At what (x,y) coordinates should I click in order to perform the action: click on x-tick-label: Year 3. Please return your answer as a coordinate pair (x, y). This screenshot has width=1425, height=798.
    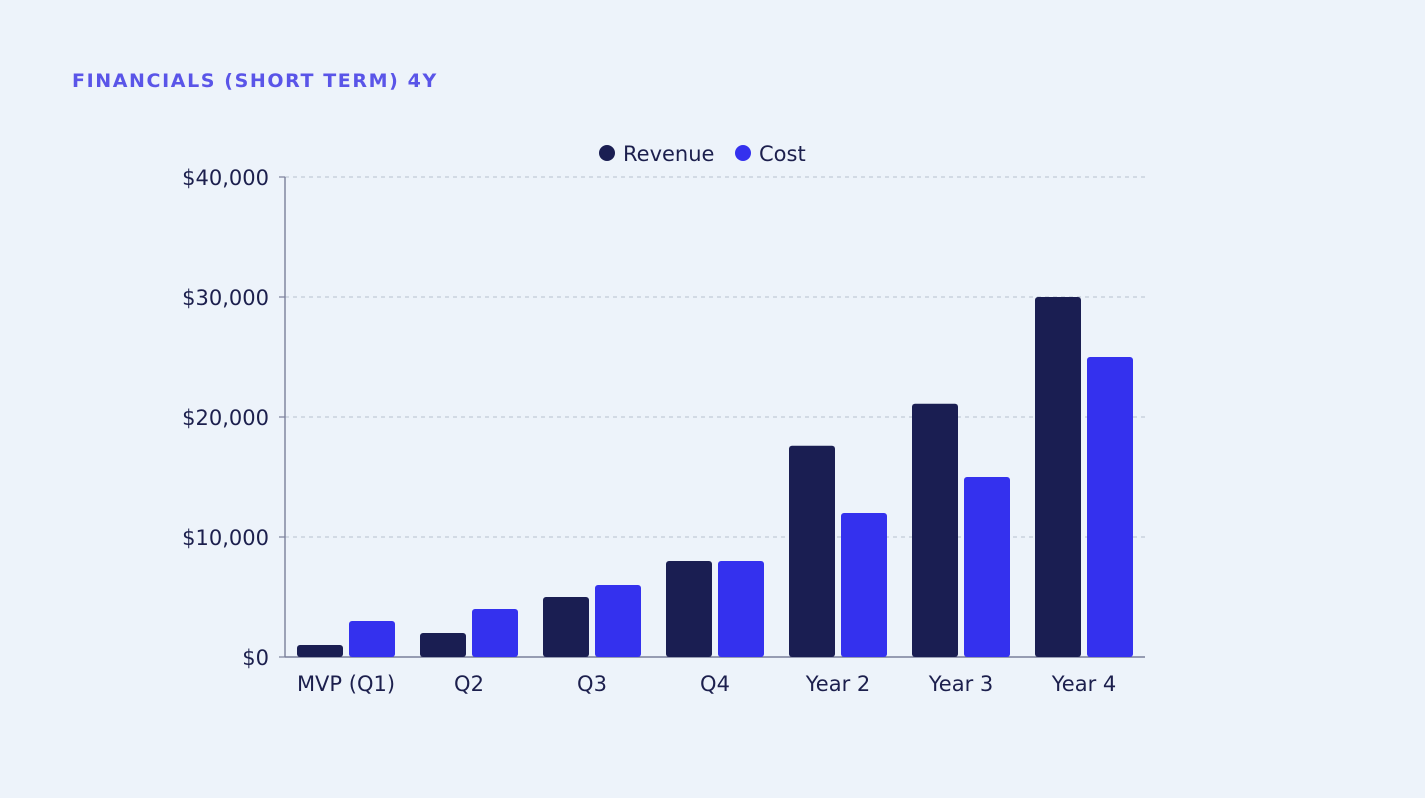
    Looking at the image, I should click on (961, 684).